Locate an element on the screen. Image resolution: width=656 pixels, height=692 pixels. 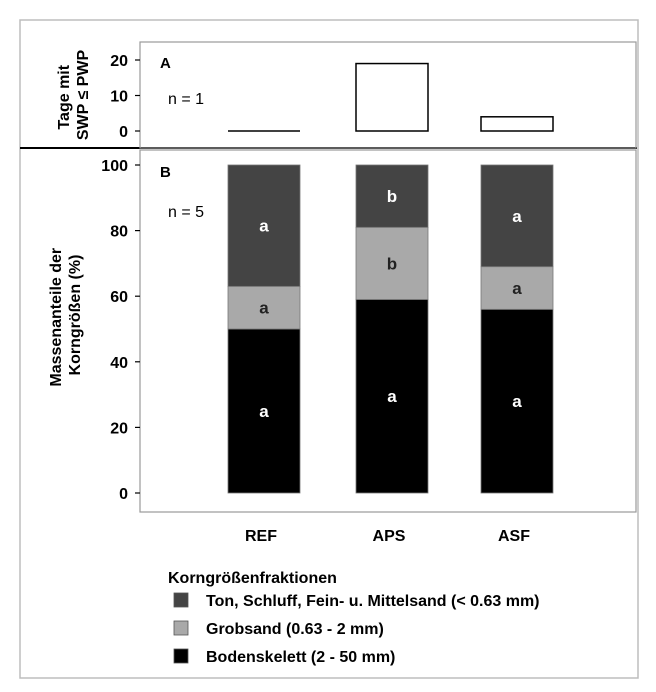
panel-a-ylabel-line2: SWP ≤ PWP is located at coordinates (83, 95).